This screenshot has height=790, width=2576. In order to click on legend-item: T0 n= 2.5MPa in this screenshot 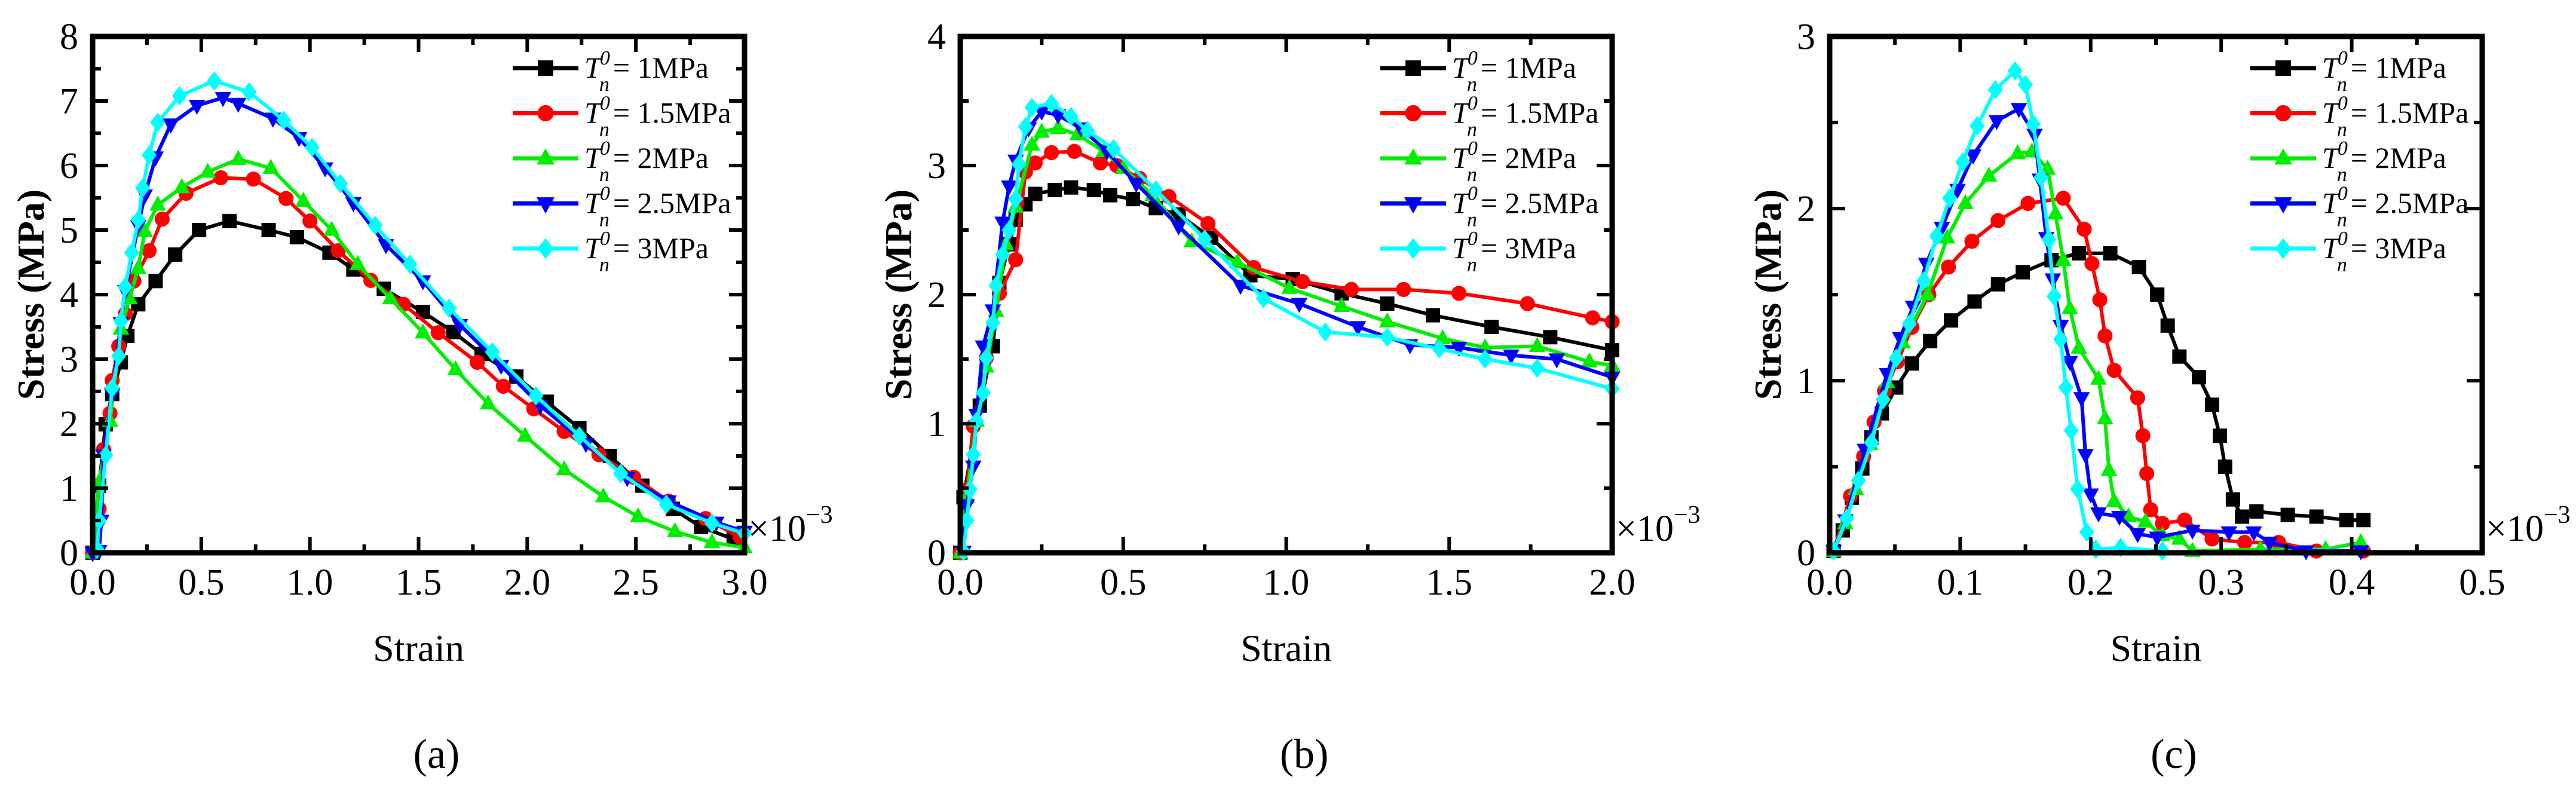, I will do `click(1489, 207)`.